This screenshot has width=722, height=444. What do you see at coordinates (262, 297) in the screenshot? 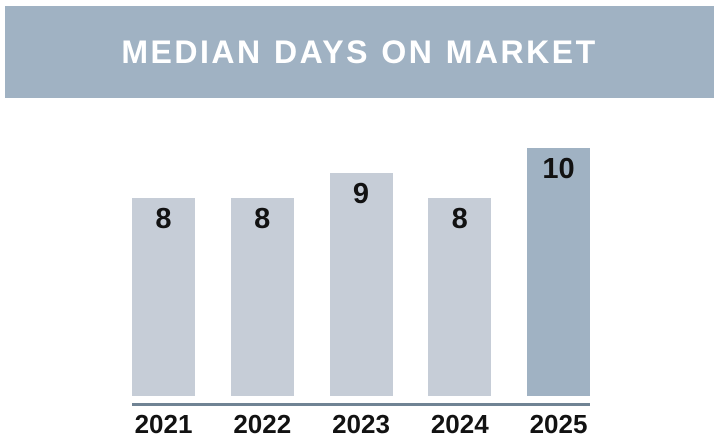
I see `bar-2022: 8` at bounding box center [262, 297].